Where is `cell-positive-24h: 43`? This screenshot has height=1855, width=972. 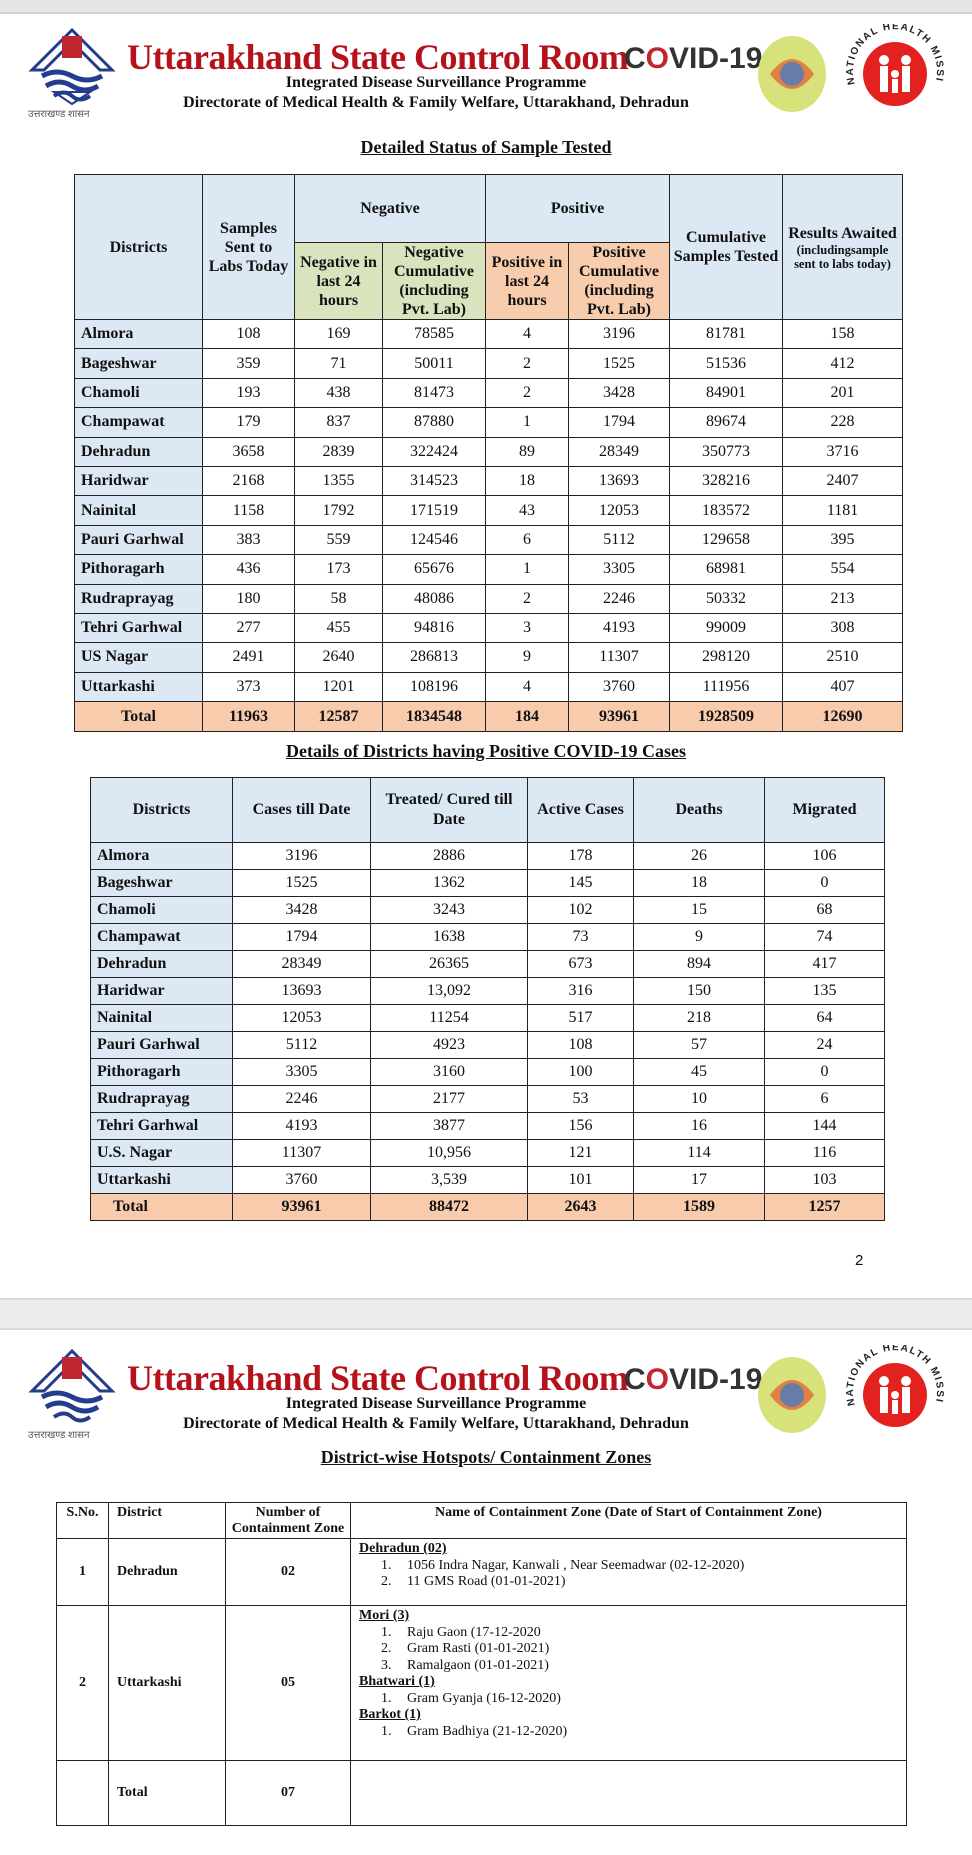 cell-positive-24h: 43 is located at coordinates (527, 510).